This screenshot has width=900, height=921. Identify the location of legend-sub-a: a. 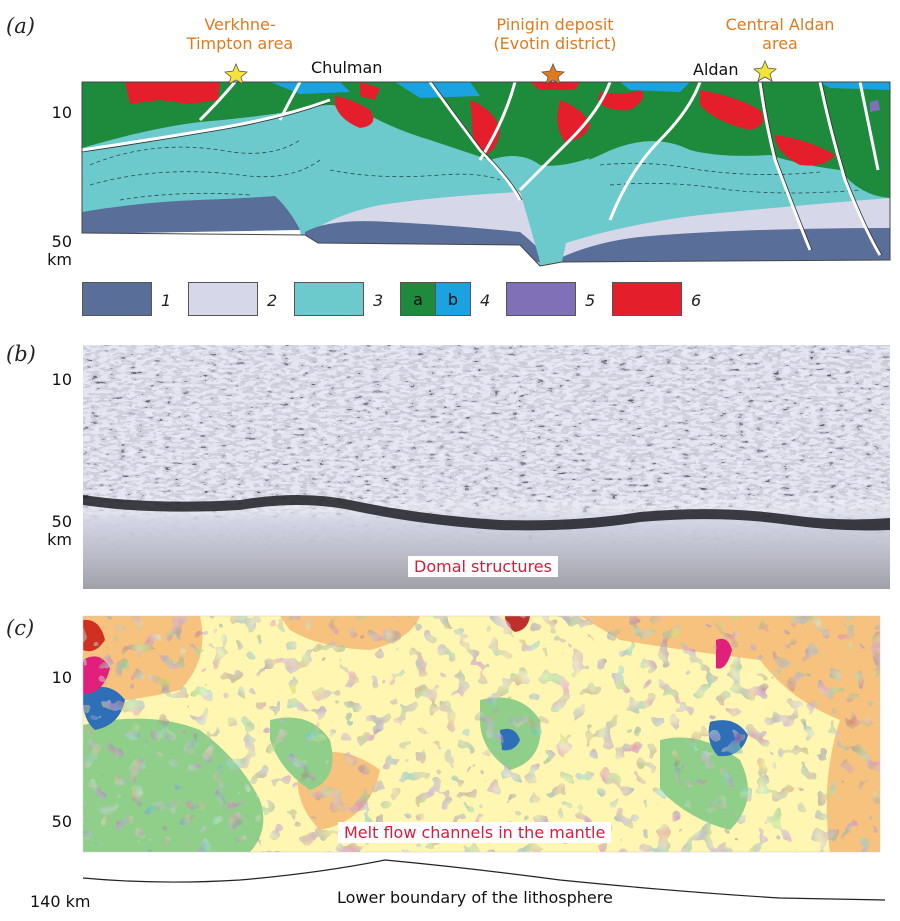
(418, 299).